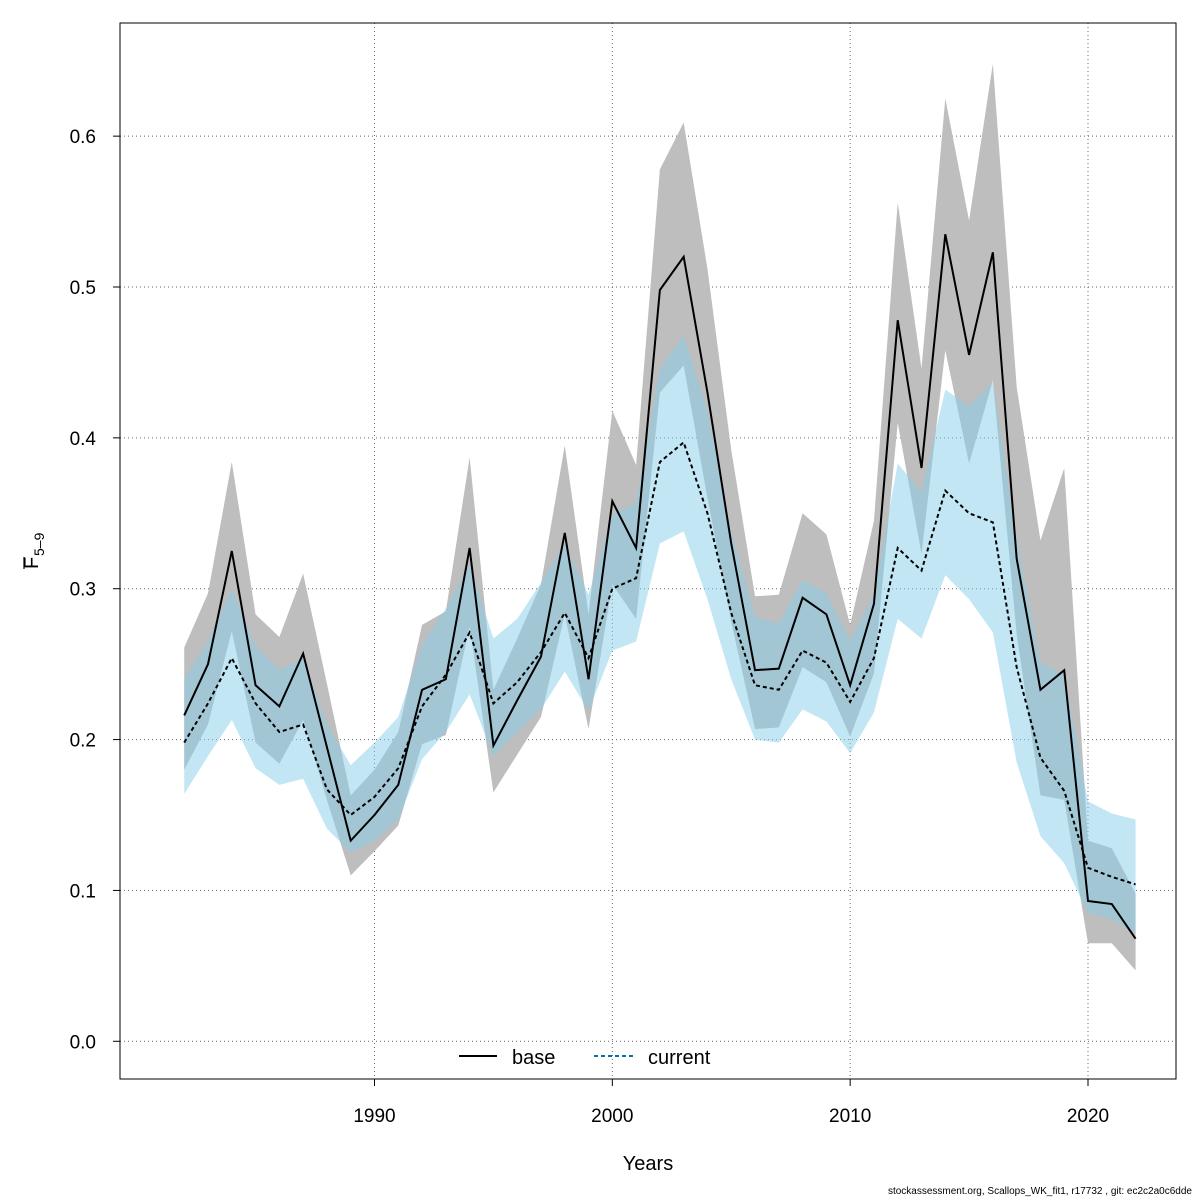 The image size is (1200, 1200). Describe the element at coordinates (585, 1058) in the screenshot. I see `legend: base current` at that location.